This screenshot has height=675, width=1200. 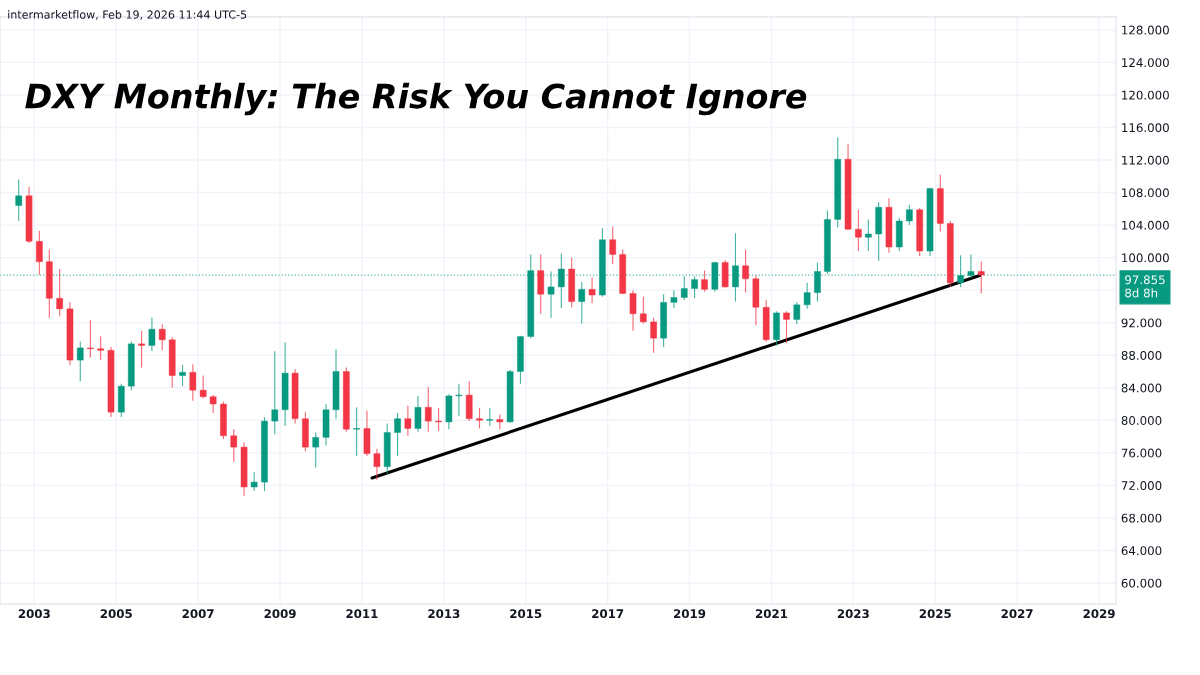 What do you see at coordinates (1141, 551) in the screenshot?
I see `y-tick-label: 64.000` at bounding box center [1141, 551].